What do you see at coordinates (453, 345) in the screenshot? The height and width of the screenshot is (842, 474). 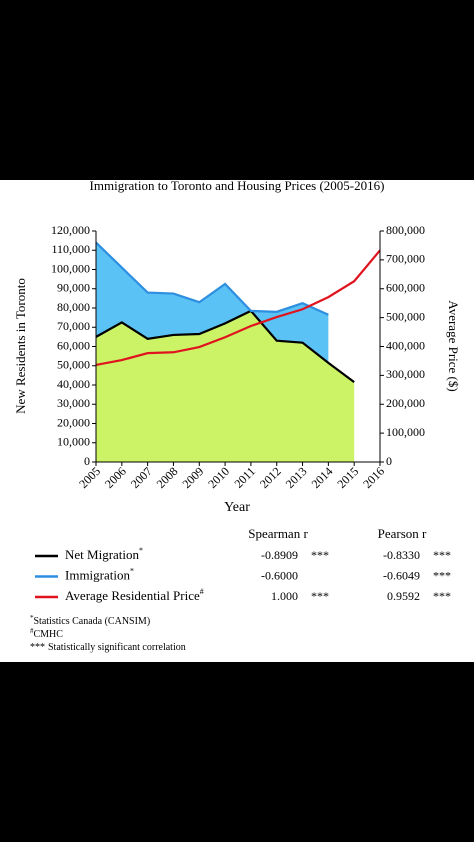 I see `y2-axis-label: Average Price ($)` at bounding box center [453, 345].